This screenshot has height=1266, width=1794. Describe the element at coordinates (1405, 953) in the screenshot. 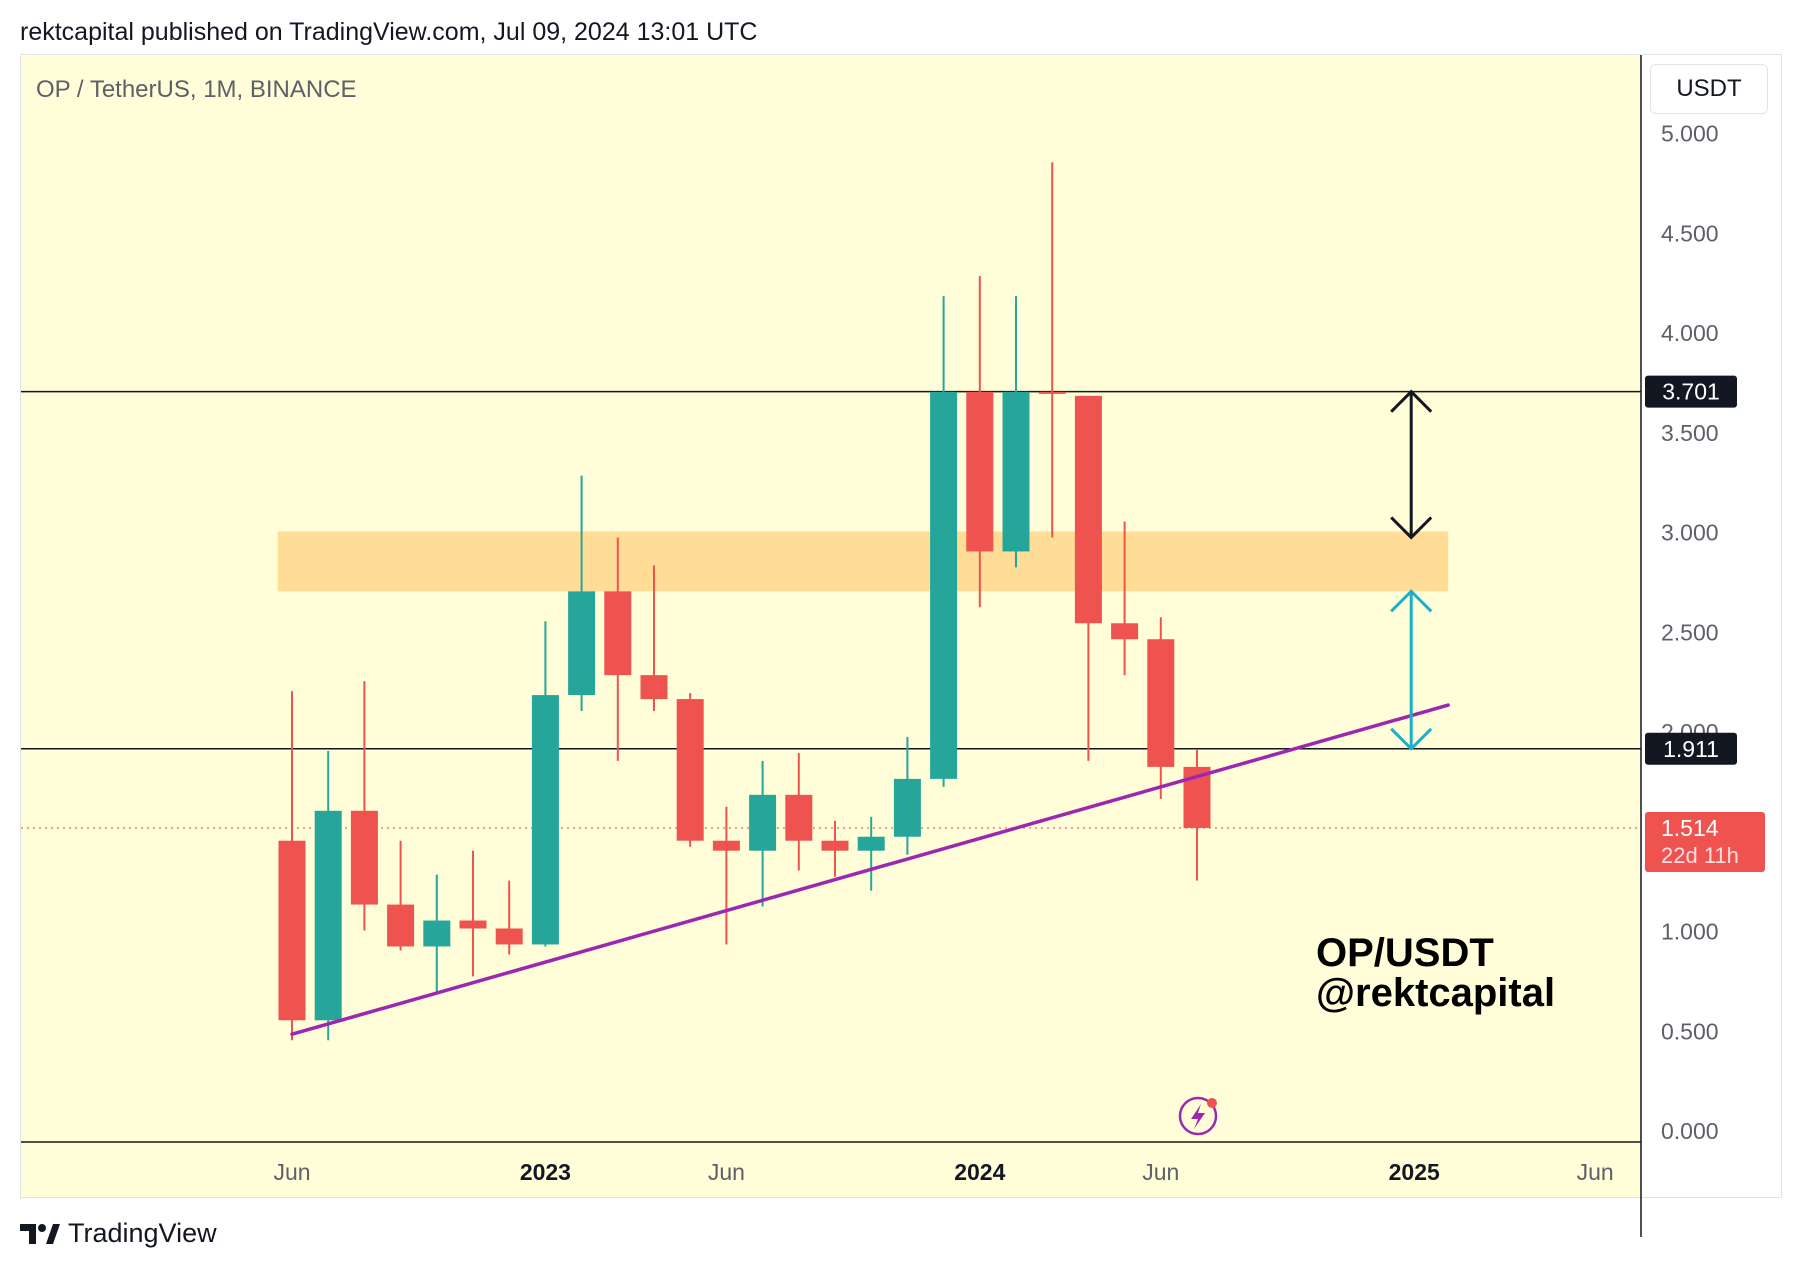

I see `watermark-line-1: OP/USDT` at that location.